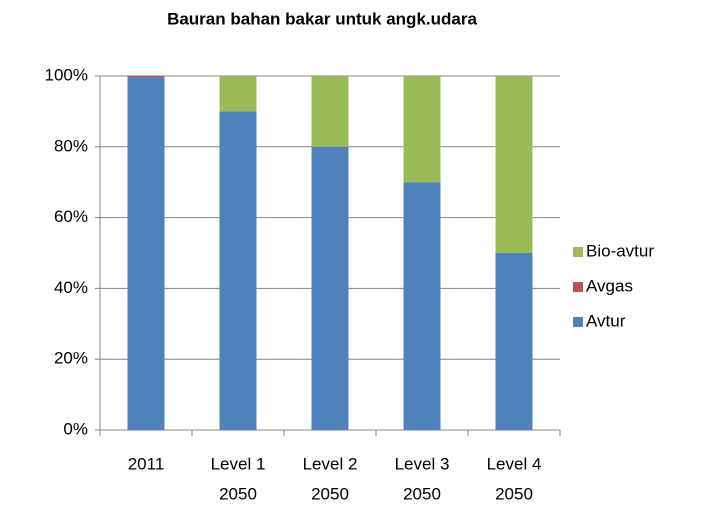 This screenshot has width=722, height=506. What do you see at coordinates (322, 18) in the screenshot?
I see `chart-title: Bauran bahan bakar untuk angk.udara` at bounding box center [322, 18].